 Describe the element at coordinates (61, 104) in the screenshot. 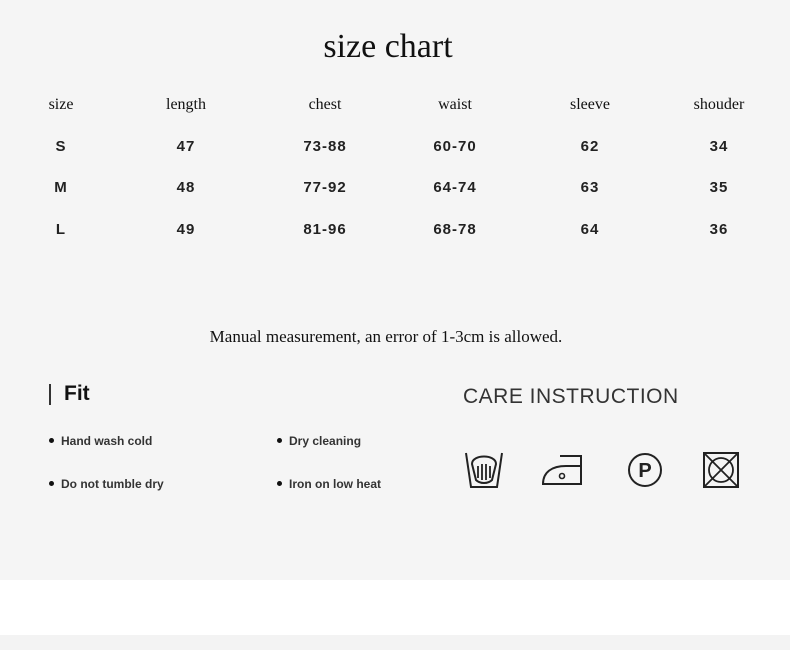

I see `column-header: size` at that location.